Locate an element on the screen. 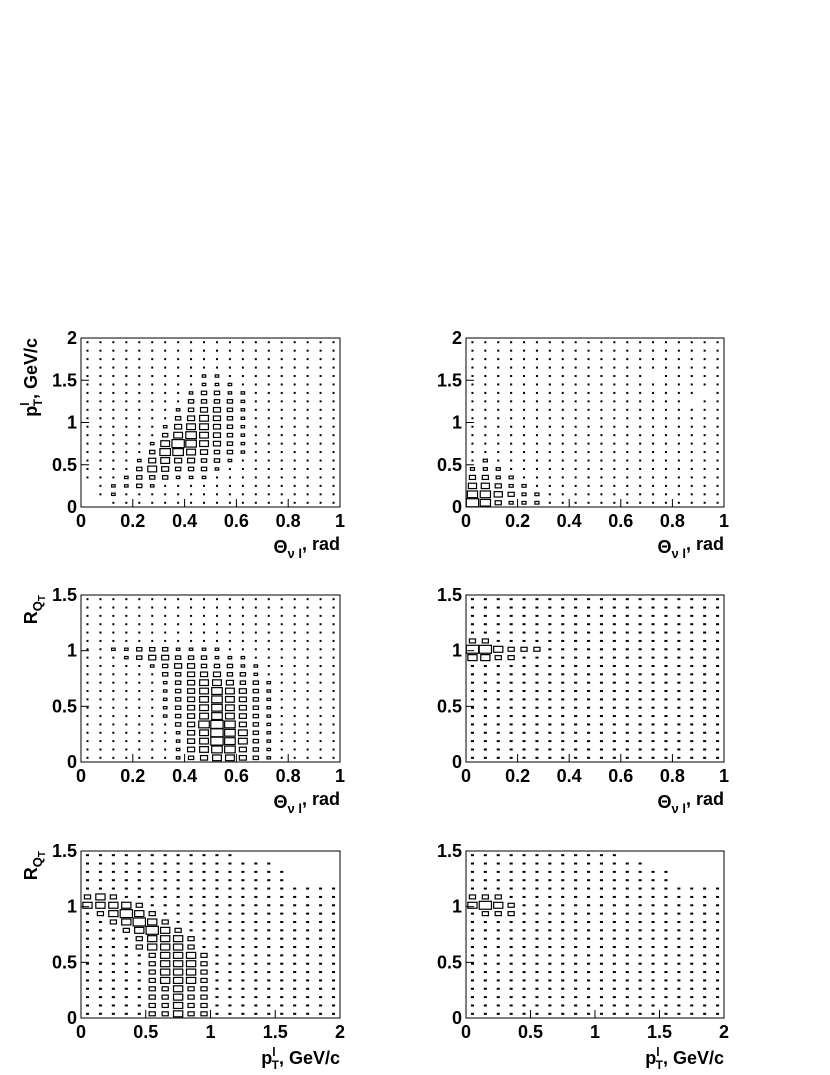 The image size is (830, 1075). x-tick-label: 0 is located at coordinates (466, 521).